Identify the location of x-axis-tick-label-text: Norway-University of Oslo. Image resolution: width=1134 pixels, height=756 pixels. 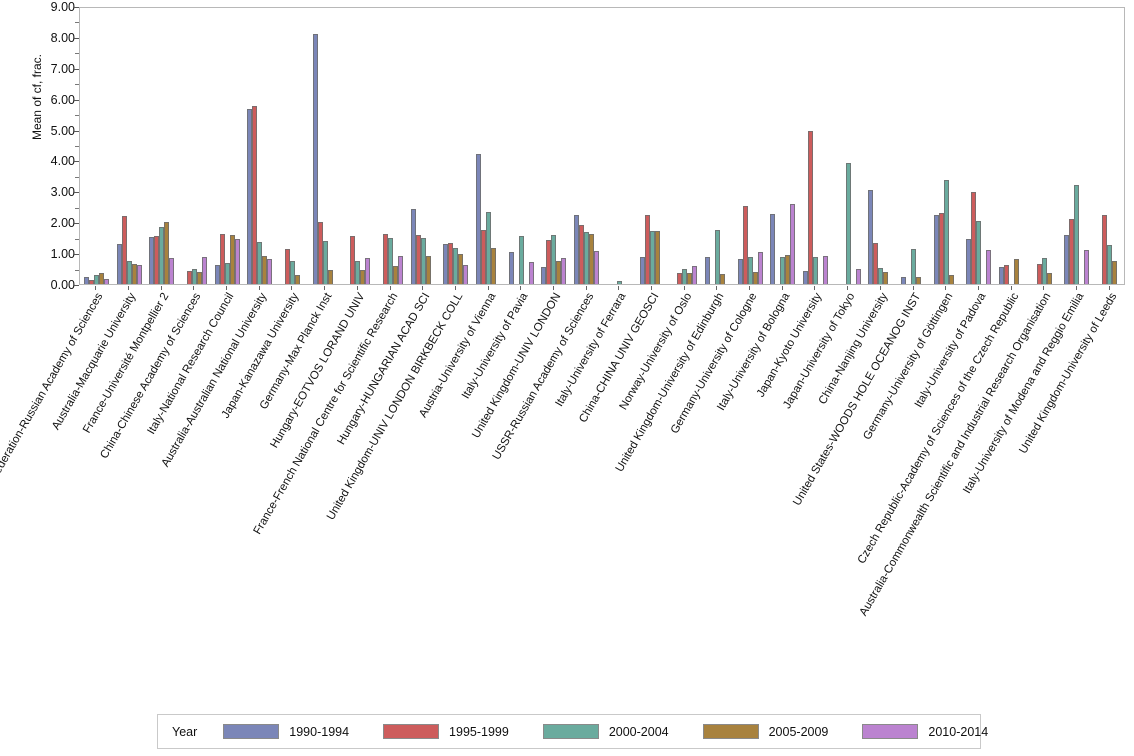
(656, 352).